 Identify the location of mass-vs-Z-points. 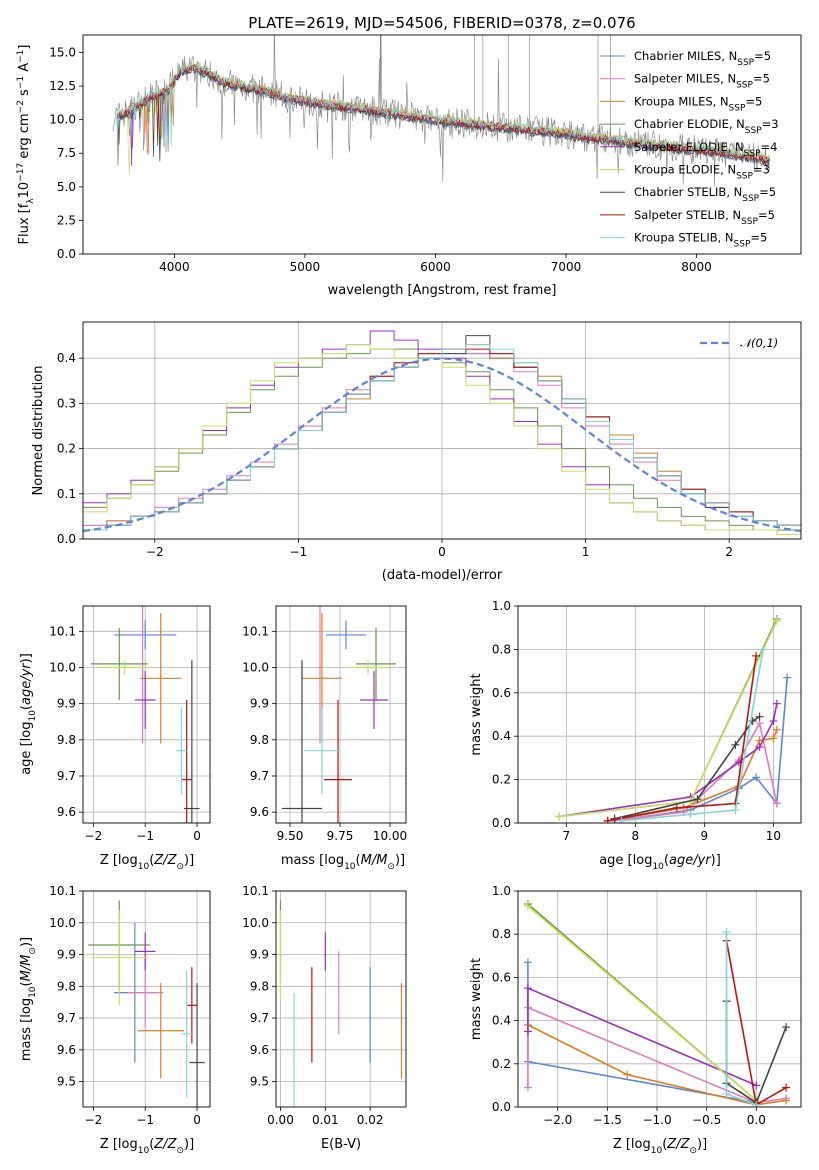
(146, 1003).